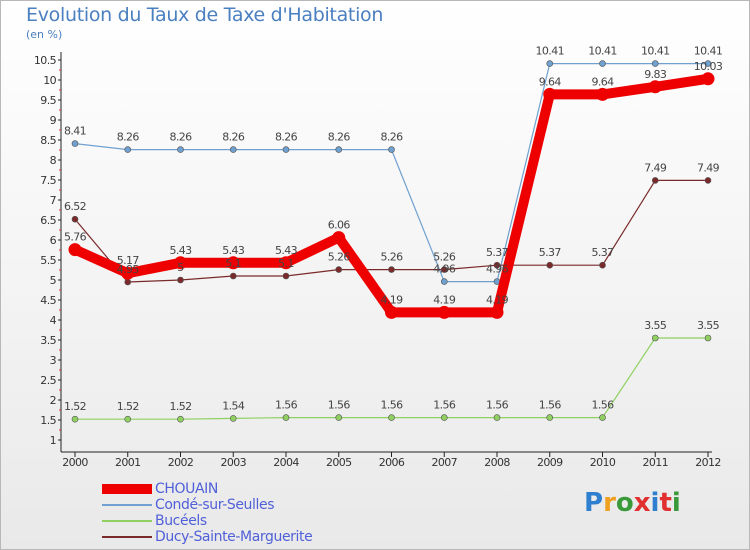 The width and height of the screenshot is (750, 550). I want to click on proxiti-logo: Proxiti, so click(632, 503).